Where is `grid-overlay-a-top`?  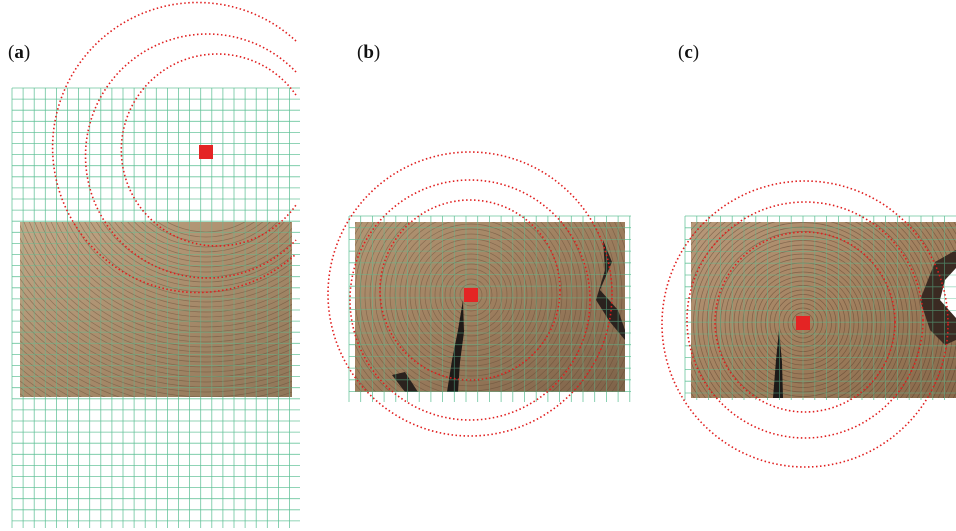
grid-overlay-a-top is located at coordinates (156, 309).